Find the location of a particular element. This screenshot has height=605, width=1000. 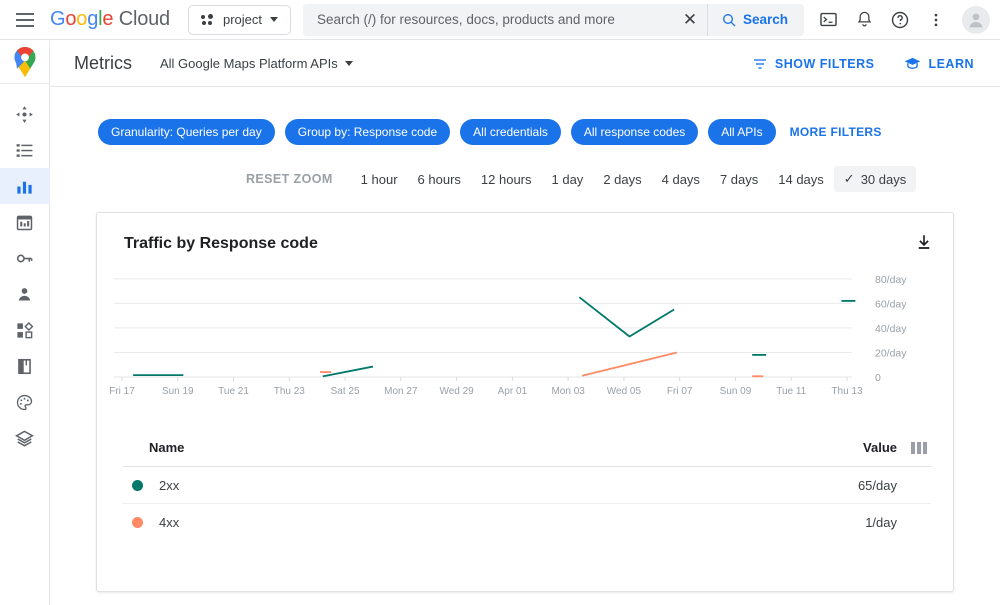

x-axis-tick-label: Tue 21 is located at coordinates (233, 391).